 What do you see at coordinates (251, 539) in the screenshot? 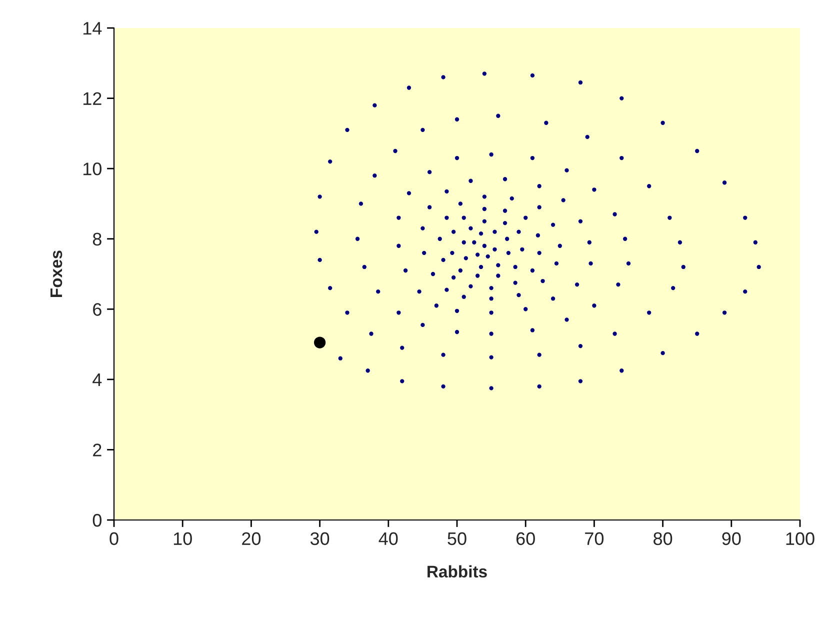
I see `x-tick-label: 20` at bounding box center [251, 539].